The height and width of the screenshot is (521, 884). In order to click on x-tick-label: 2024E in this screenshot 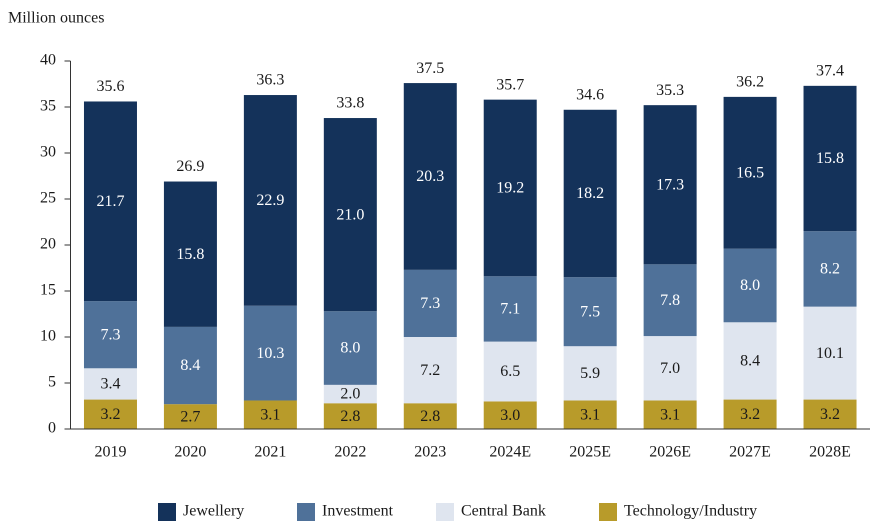, I will do `click(510, 452)`.